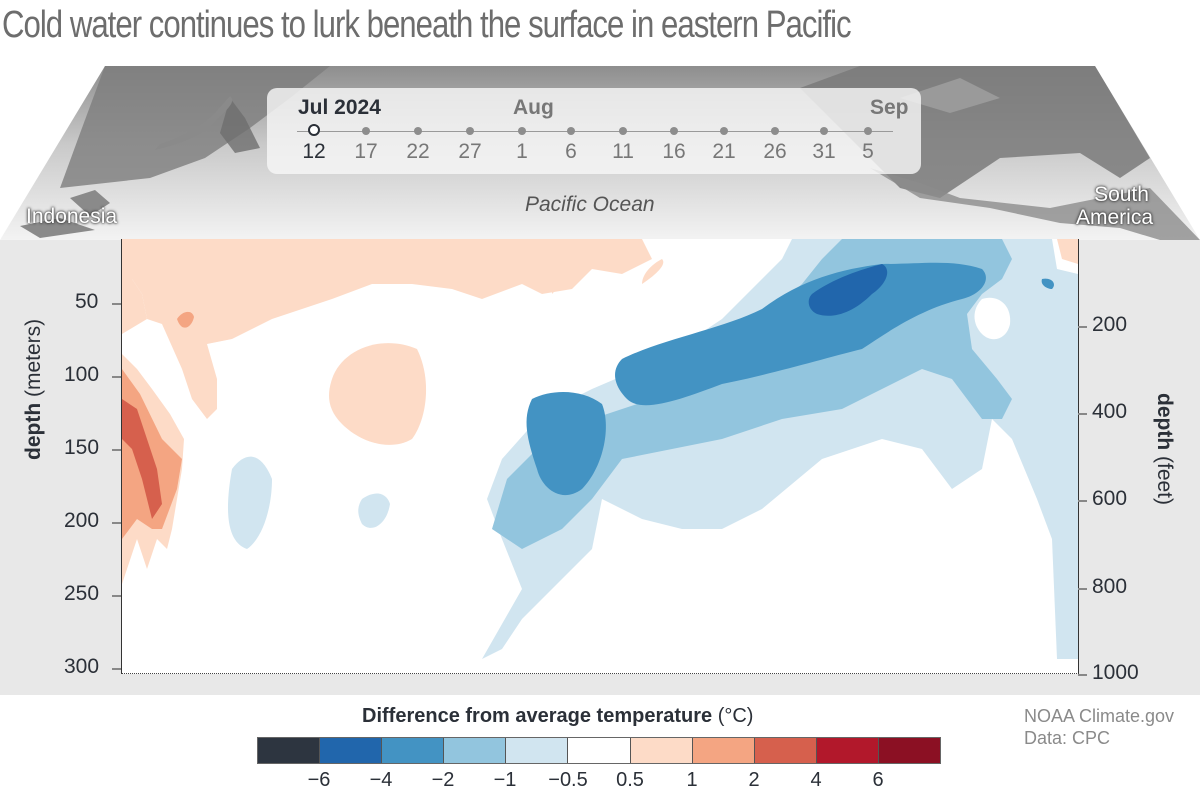 This screenshot has width=1200, height=799. What do you see at coordinates (1164, 449) in the screenshot?
I see `y-axis-label-feet: depth (feet)` at bounding box center [1164, 449].